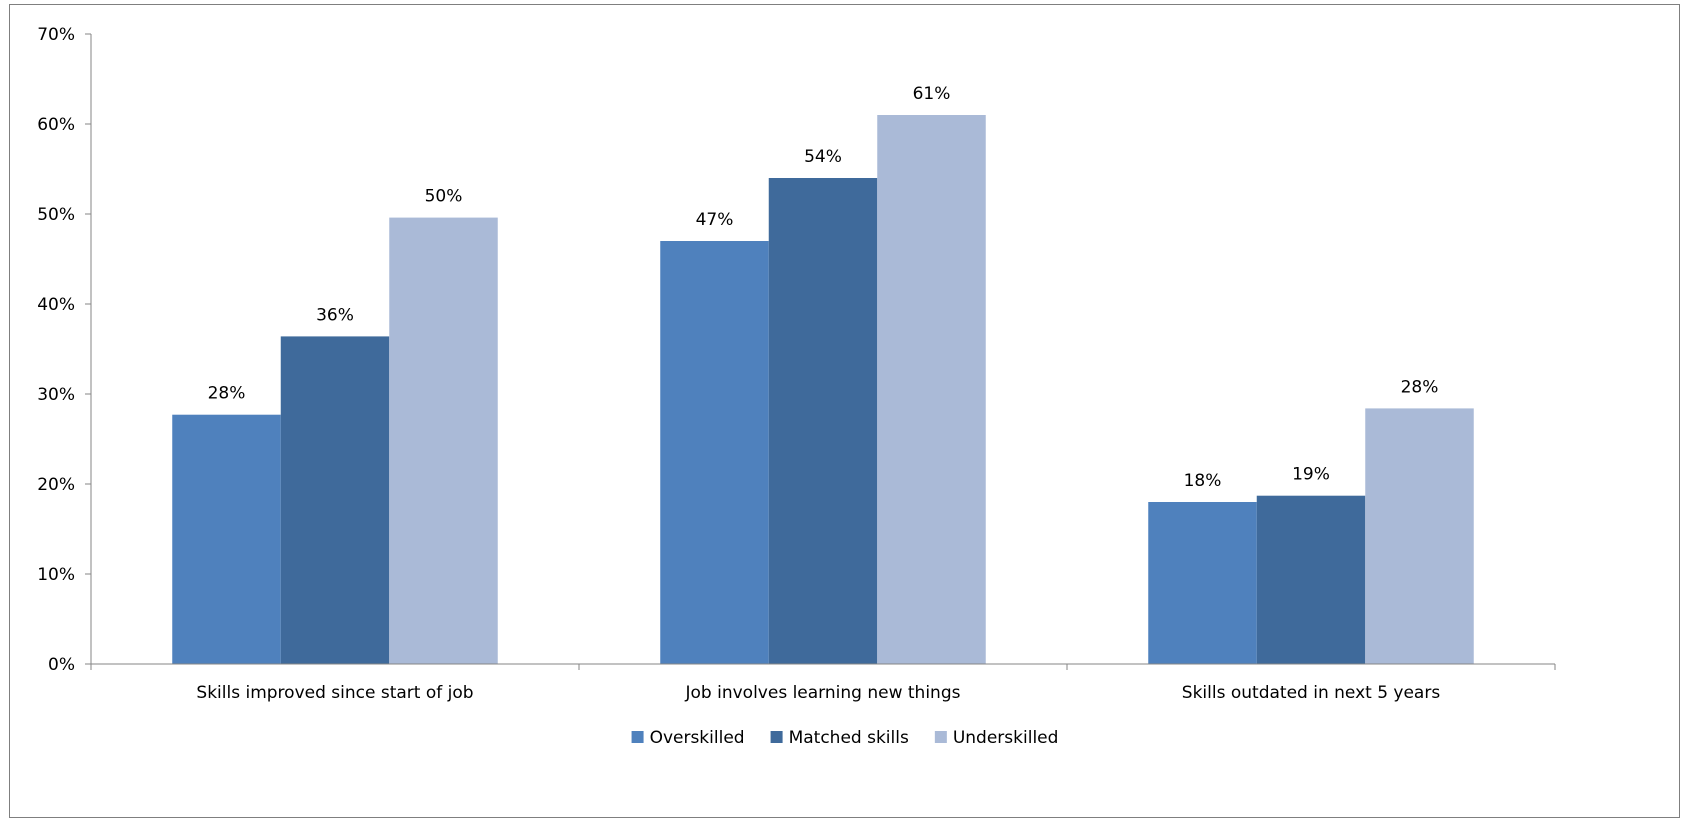 The width and height of the screenshot is (1689, 824). I want to click on y-tick-label: 30%, so click(56, 395).